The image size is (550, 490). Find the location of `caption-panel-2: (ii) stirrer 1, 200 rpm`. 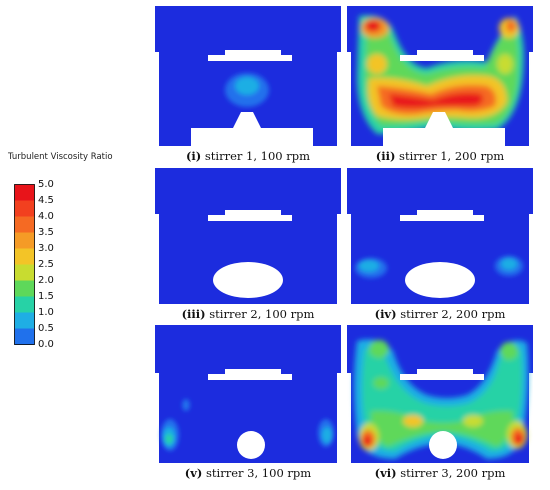

caption-panel-2: (ii) stirrer 1, 200 rpm is located at coordinates (440, 156).